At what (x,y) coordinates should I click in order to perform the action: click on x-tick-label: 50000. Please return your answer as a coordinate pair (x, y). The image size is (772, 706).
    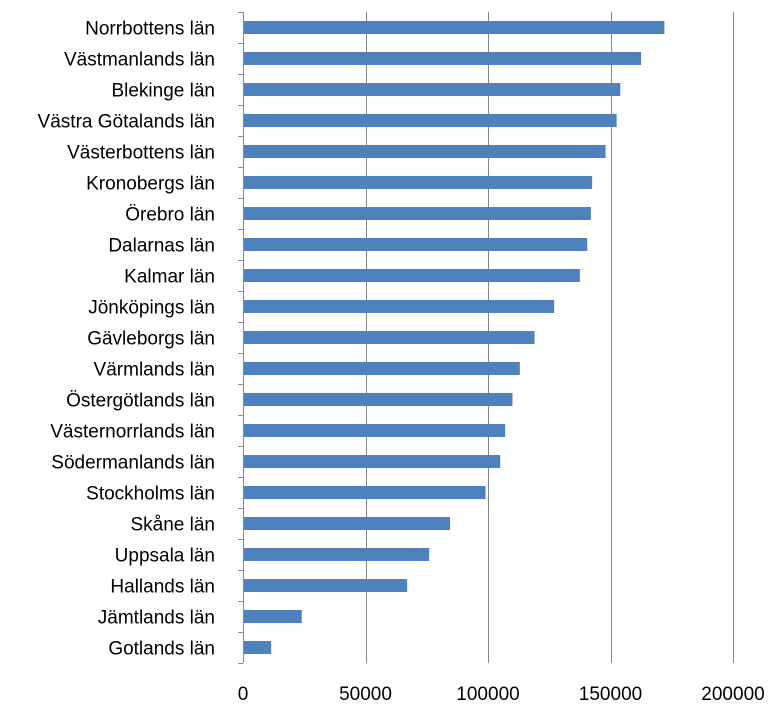
    Looking at the image, I should click on (365, 694).